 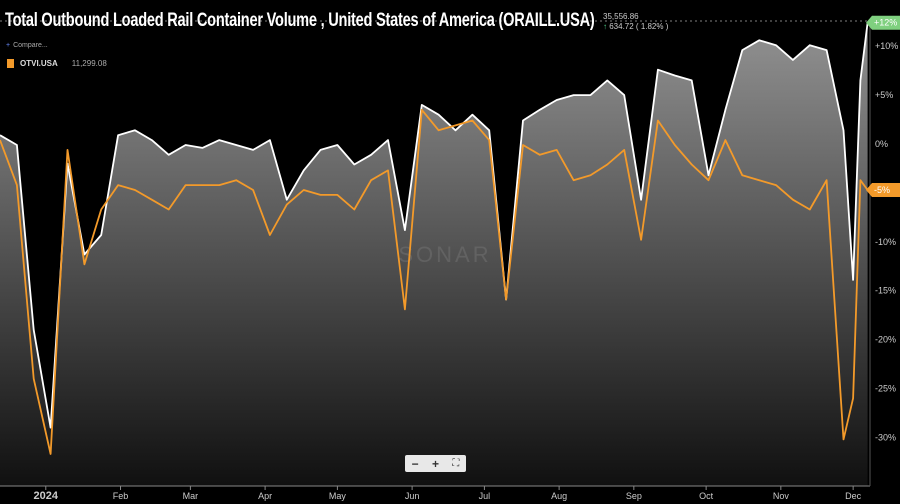 I want to click on x-tick-label: Sep, so click(x=634, y=496).